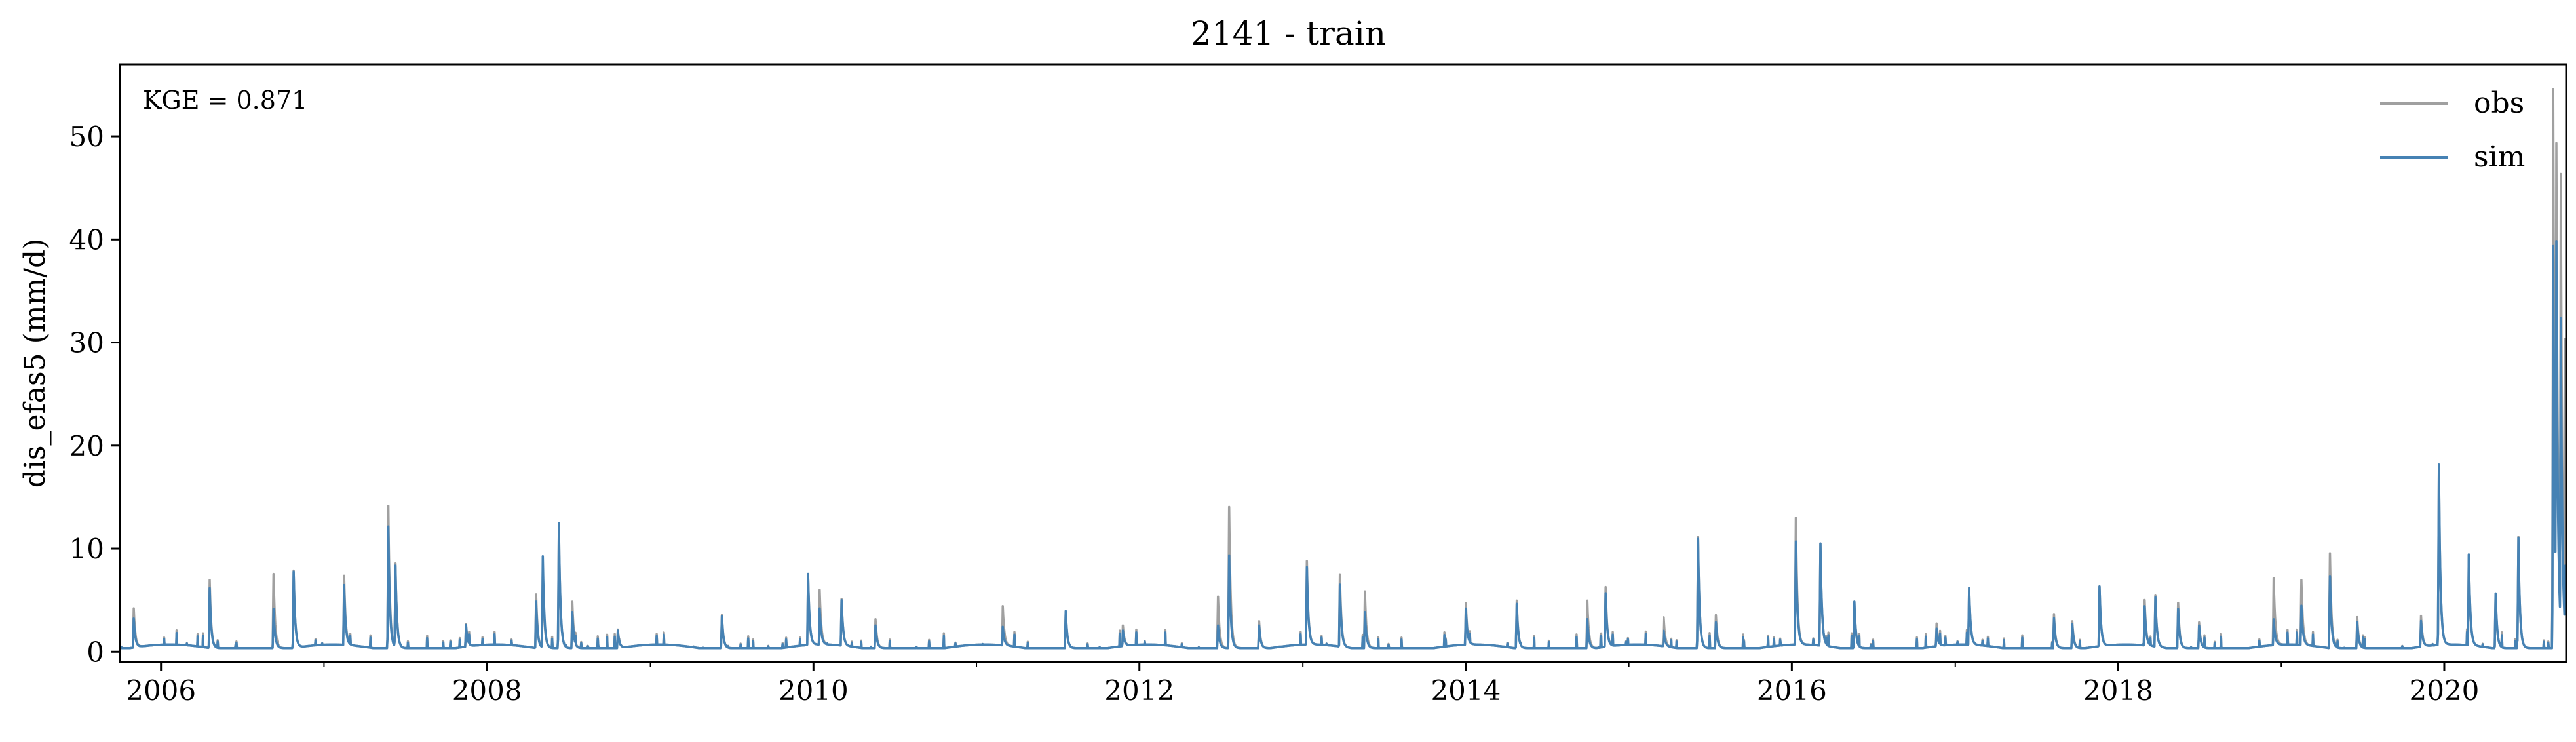 This screenshot has width=2576, height=742. Describe the element at coordinates (2499, 157) in the screenshot. I see `legend-sim-label: sim` at that location.